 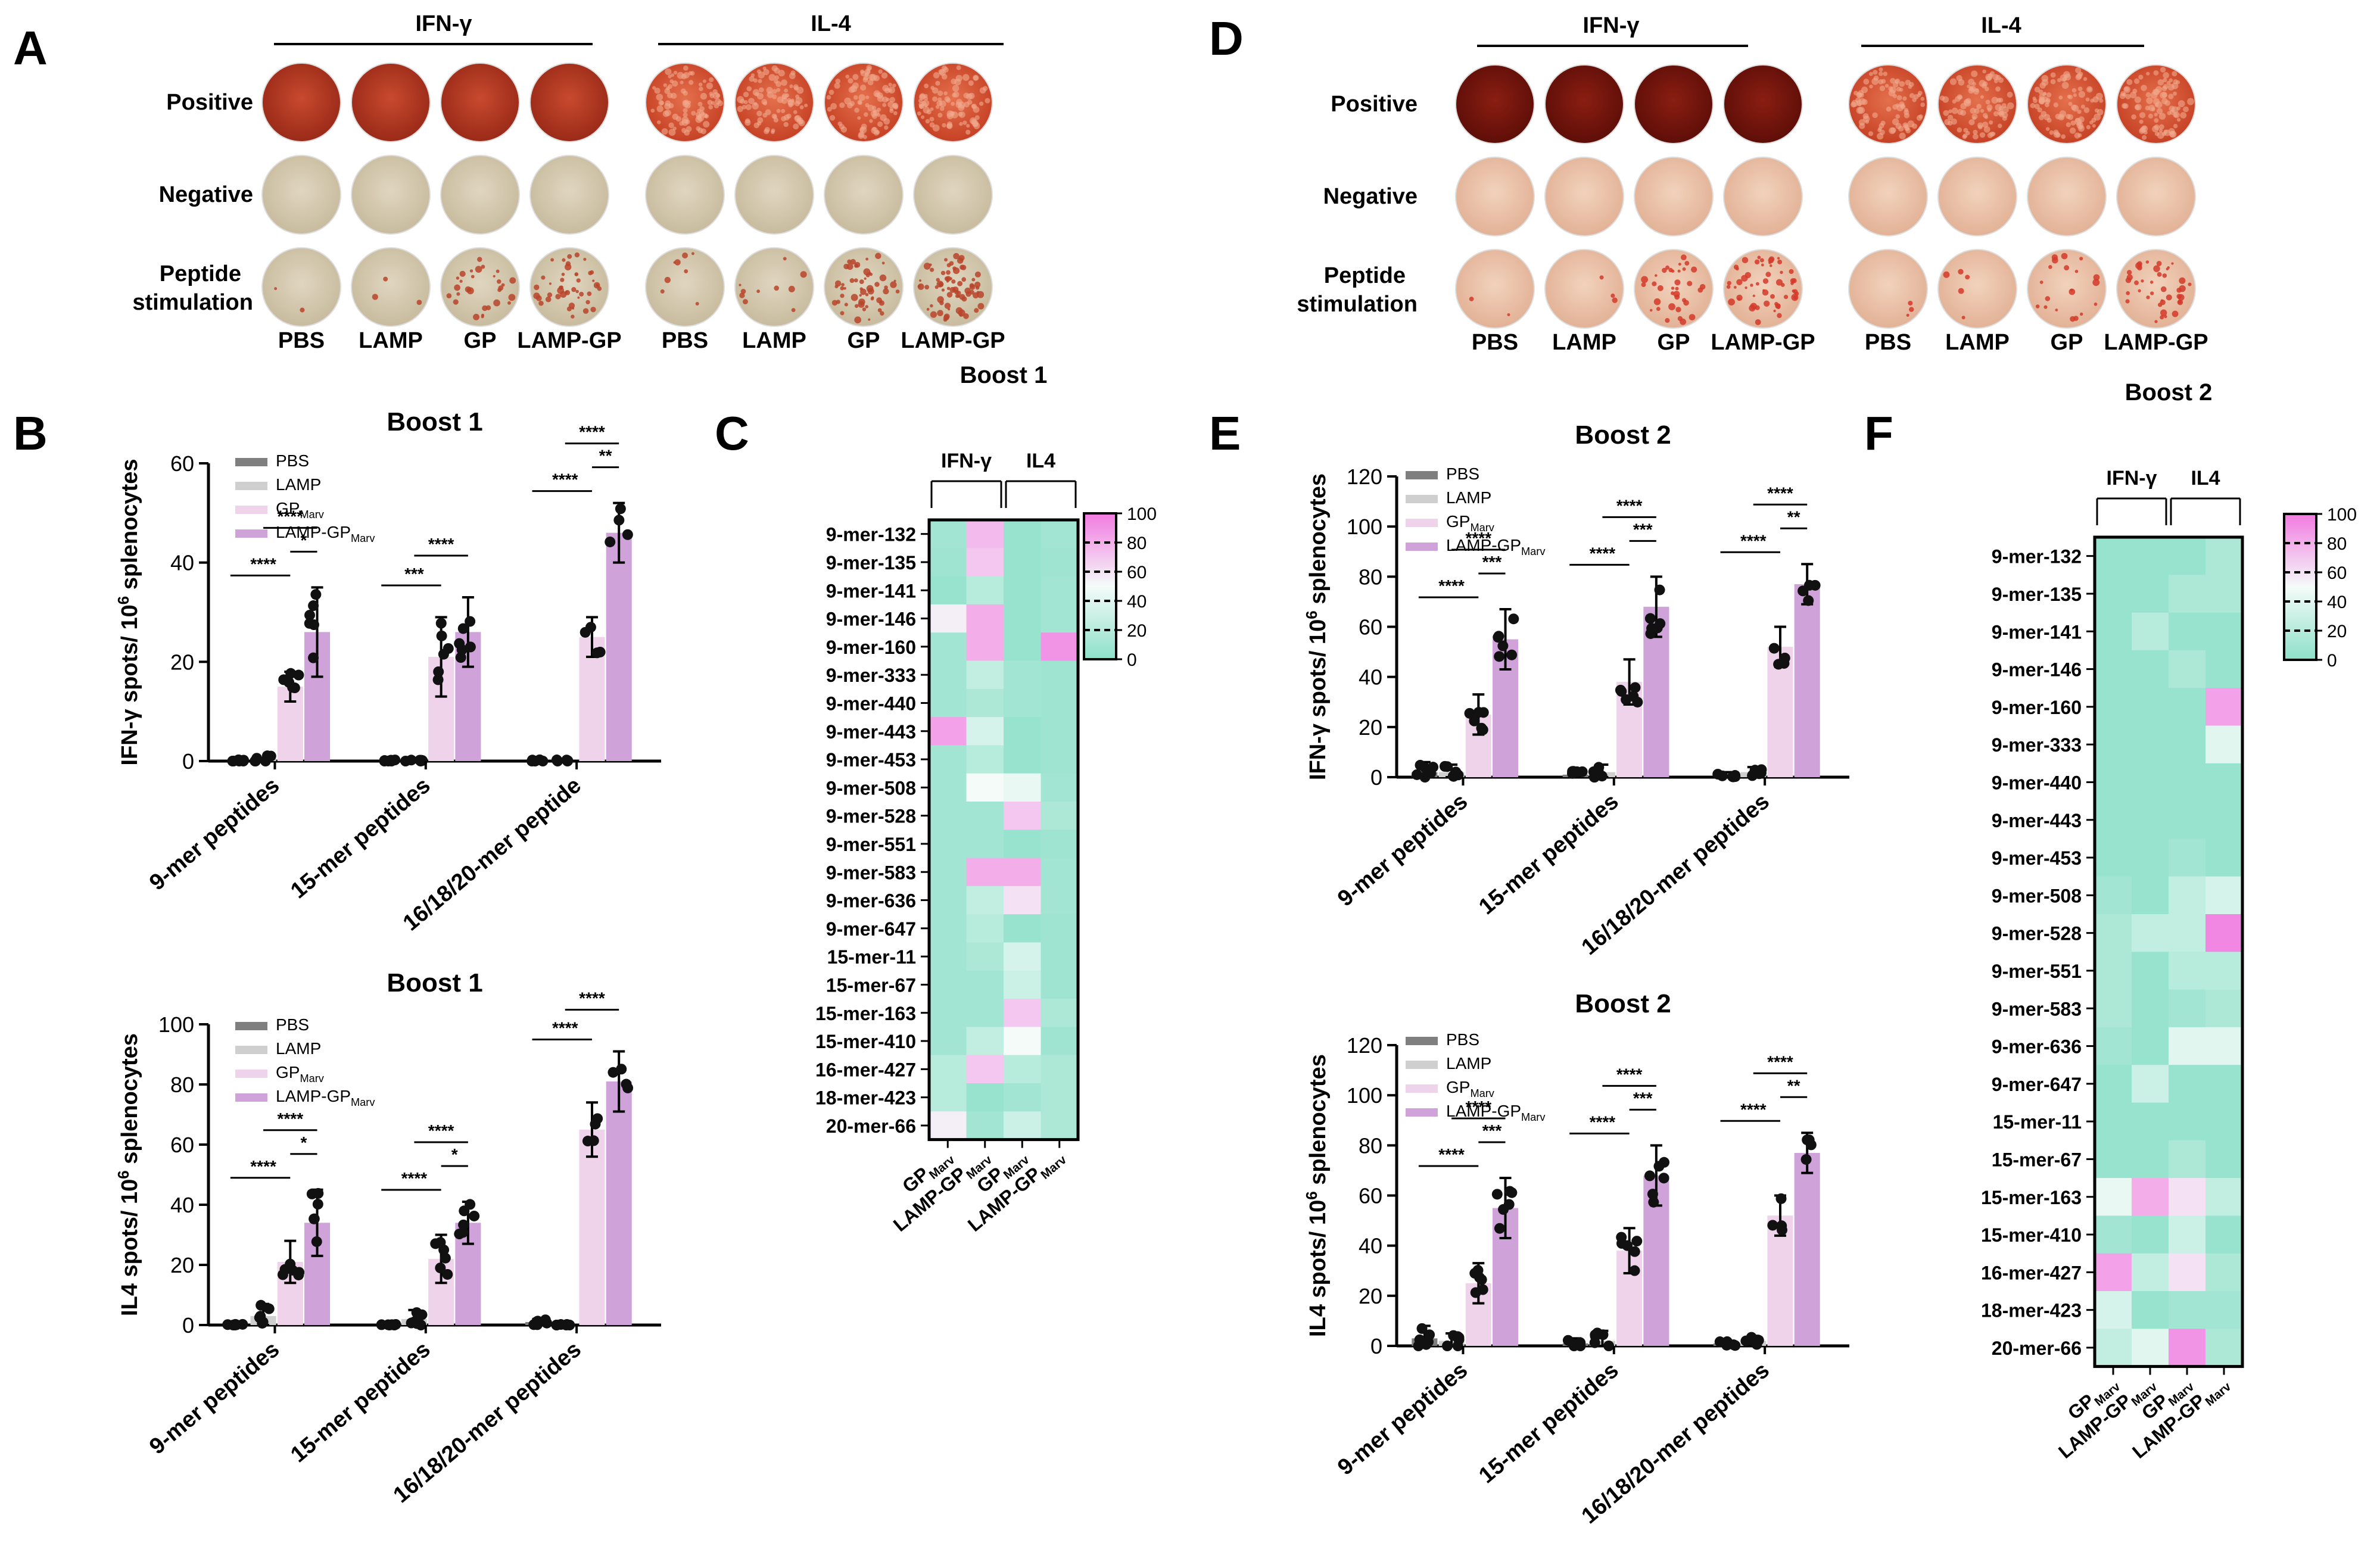 I want to click on sig-stars: ***, so click(x=1492, y=562).